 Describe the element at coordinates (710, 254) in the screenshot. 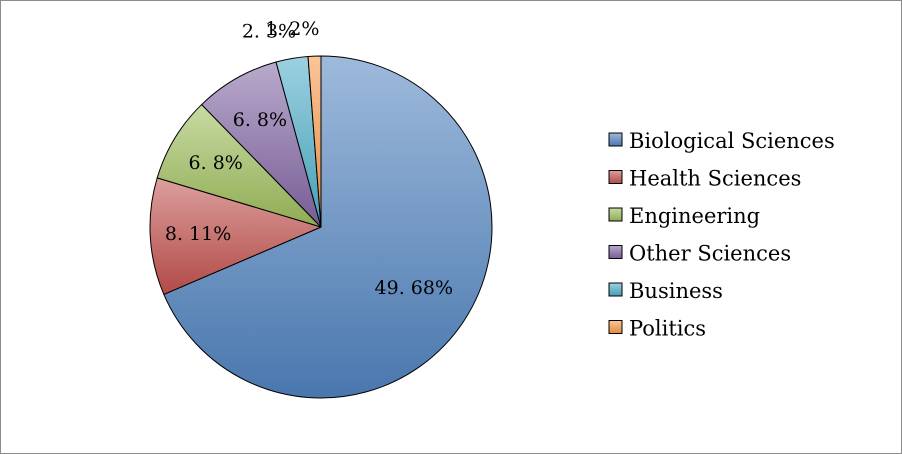

I see `legend-label-other-sciences: Other Sciences` at that location.